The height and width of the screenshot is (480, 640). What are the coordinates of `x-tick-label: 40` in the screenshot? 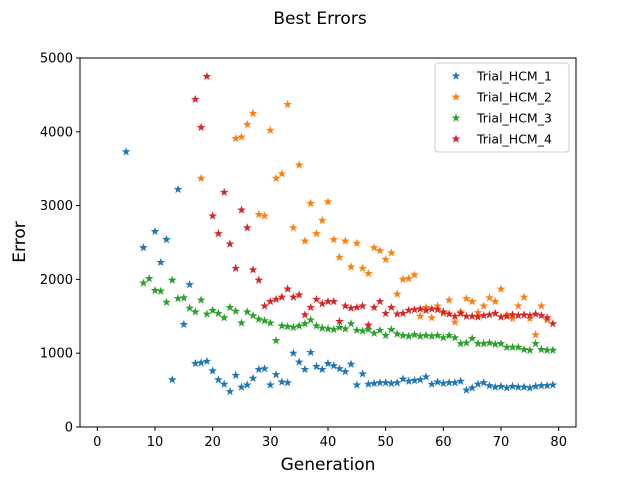 It's located at (328, 442).